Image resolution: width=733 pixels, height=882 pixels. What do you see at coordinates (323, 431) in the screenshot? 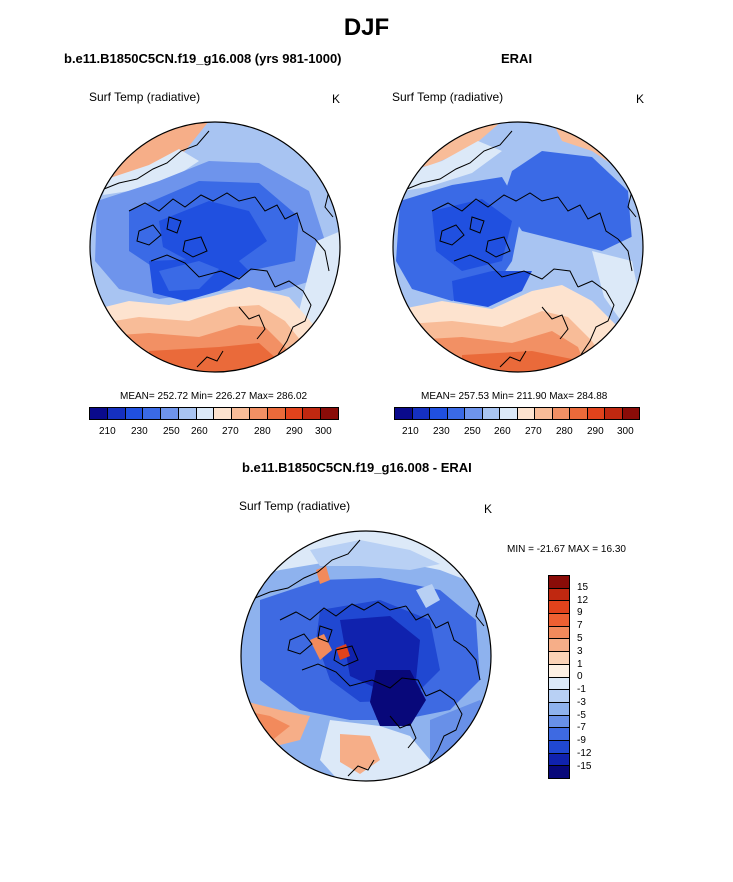
I see `panel-model-colorbar-tick: 300` at bounding box center [323, 431].